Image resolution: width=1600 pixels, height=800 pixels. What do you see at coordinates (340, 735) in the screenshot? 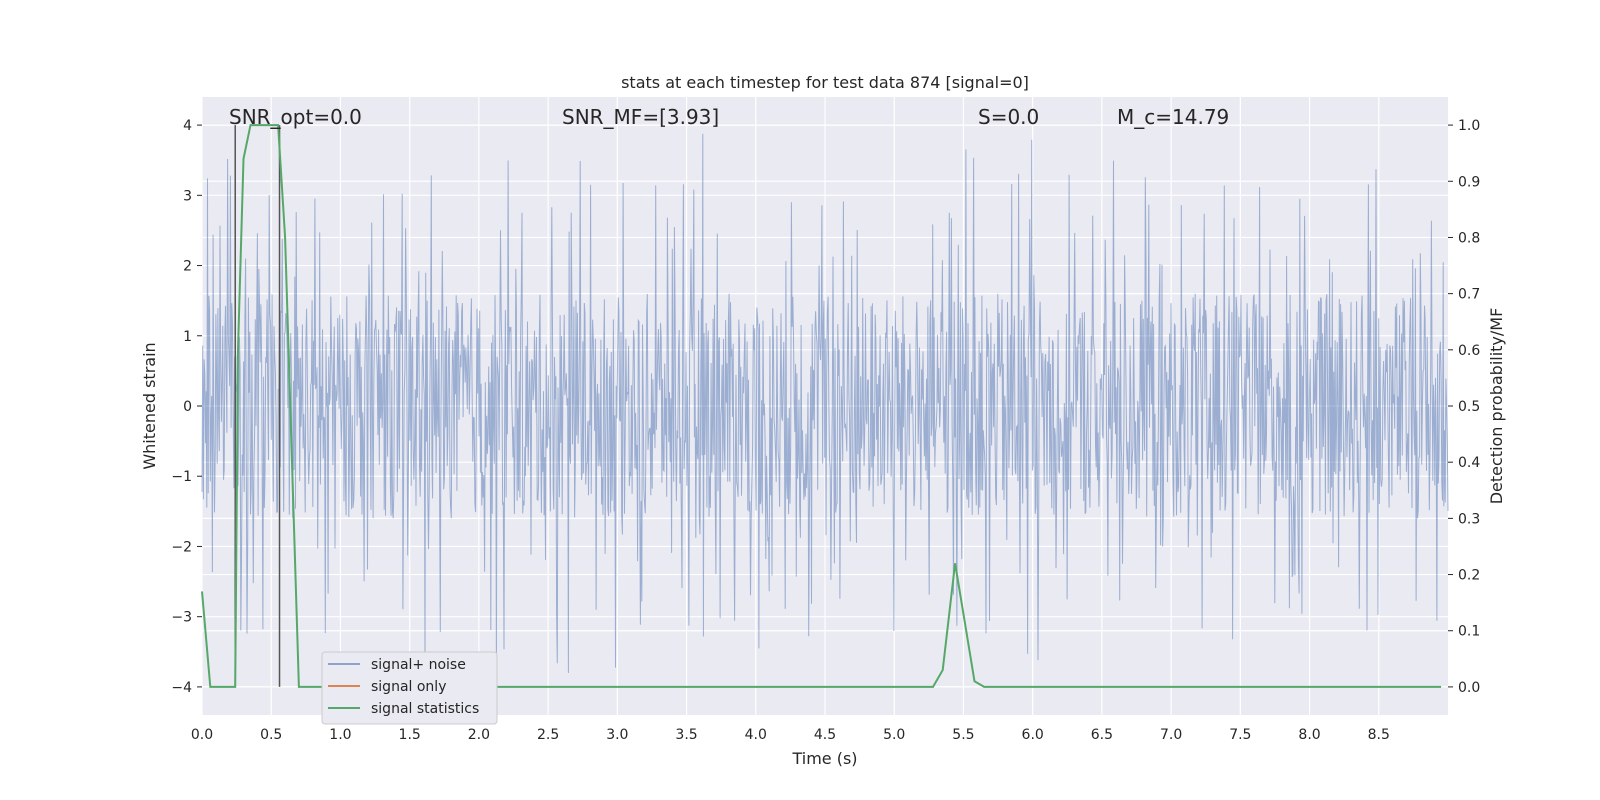
I see `x-tick-label: 1.0` at bounding box center [340, 735].